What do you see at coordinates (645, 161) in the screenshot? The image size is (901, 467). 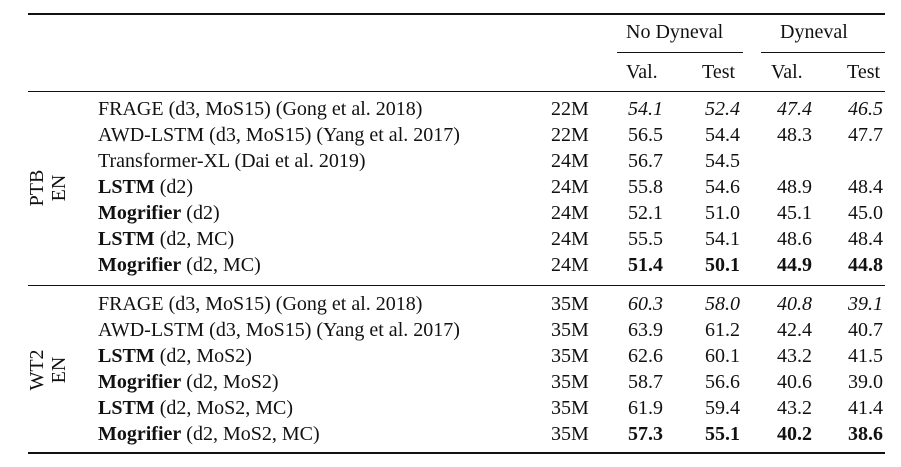 I see `val-no-dyneval-value: 56.7` at bounding box center [645, 161].